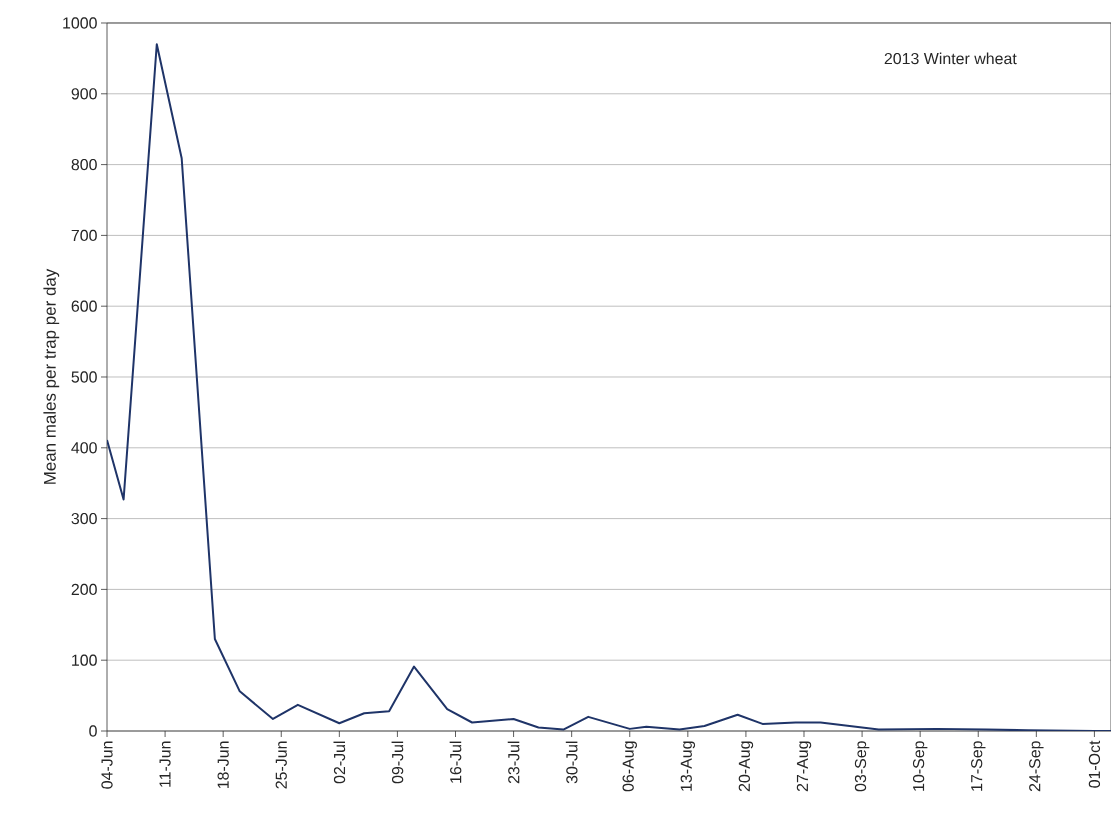 The width and height of the screenshot is (1111, 817). I want to click on y-tick-label: 300, so click(84, 518).